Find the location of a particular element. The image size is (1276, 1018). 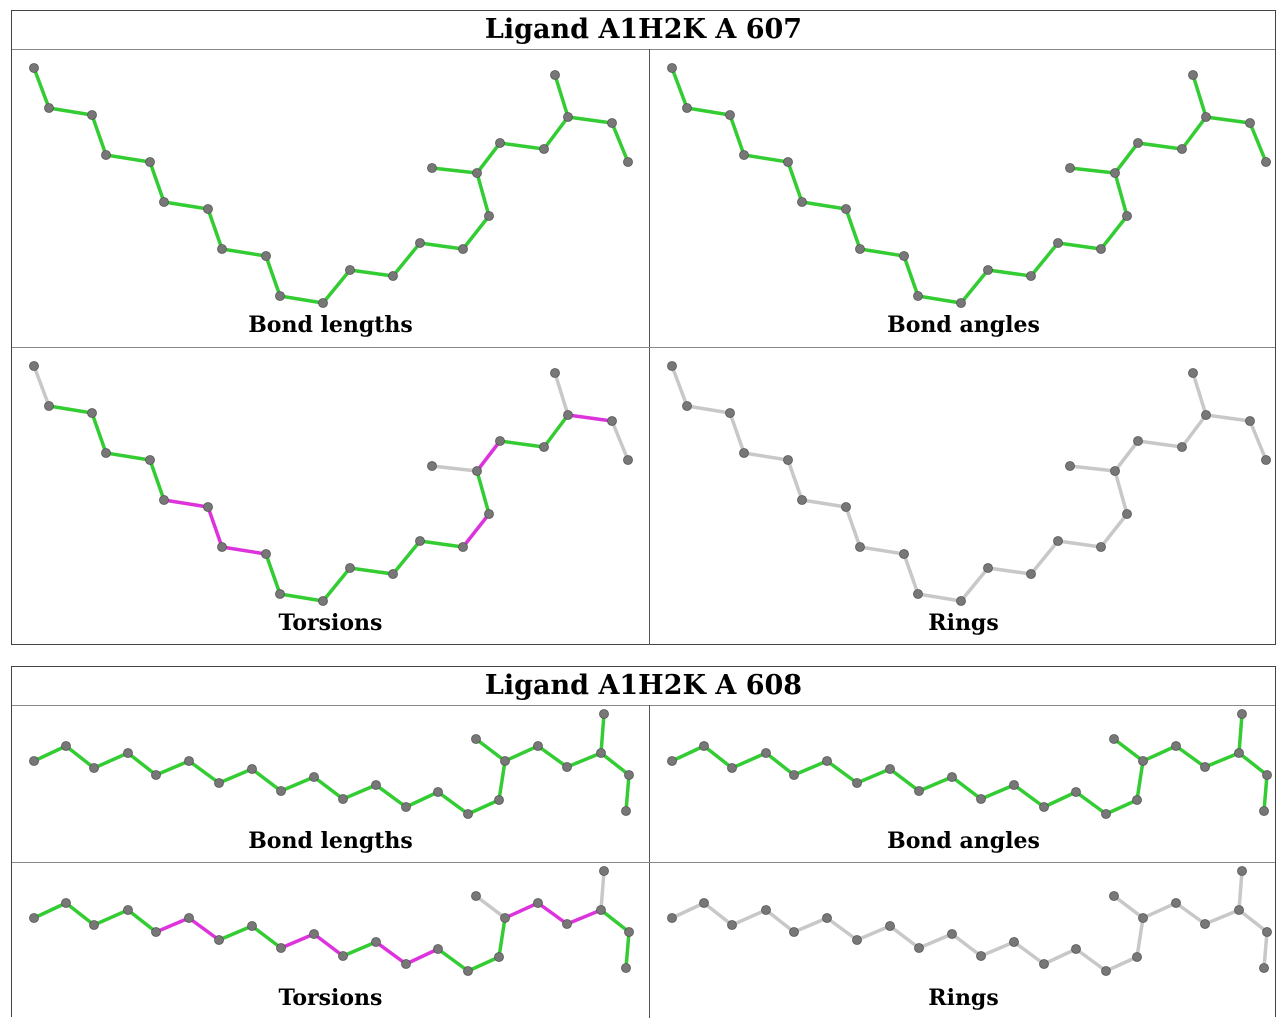

molecule-bond-lengths is located at coordinates (331, 185).